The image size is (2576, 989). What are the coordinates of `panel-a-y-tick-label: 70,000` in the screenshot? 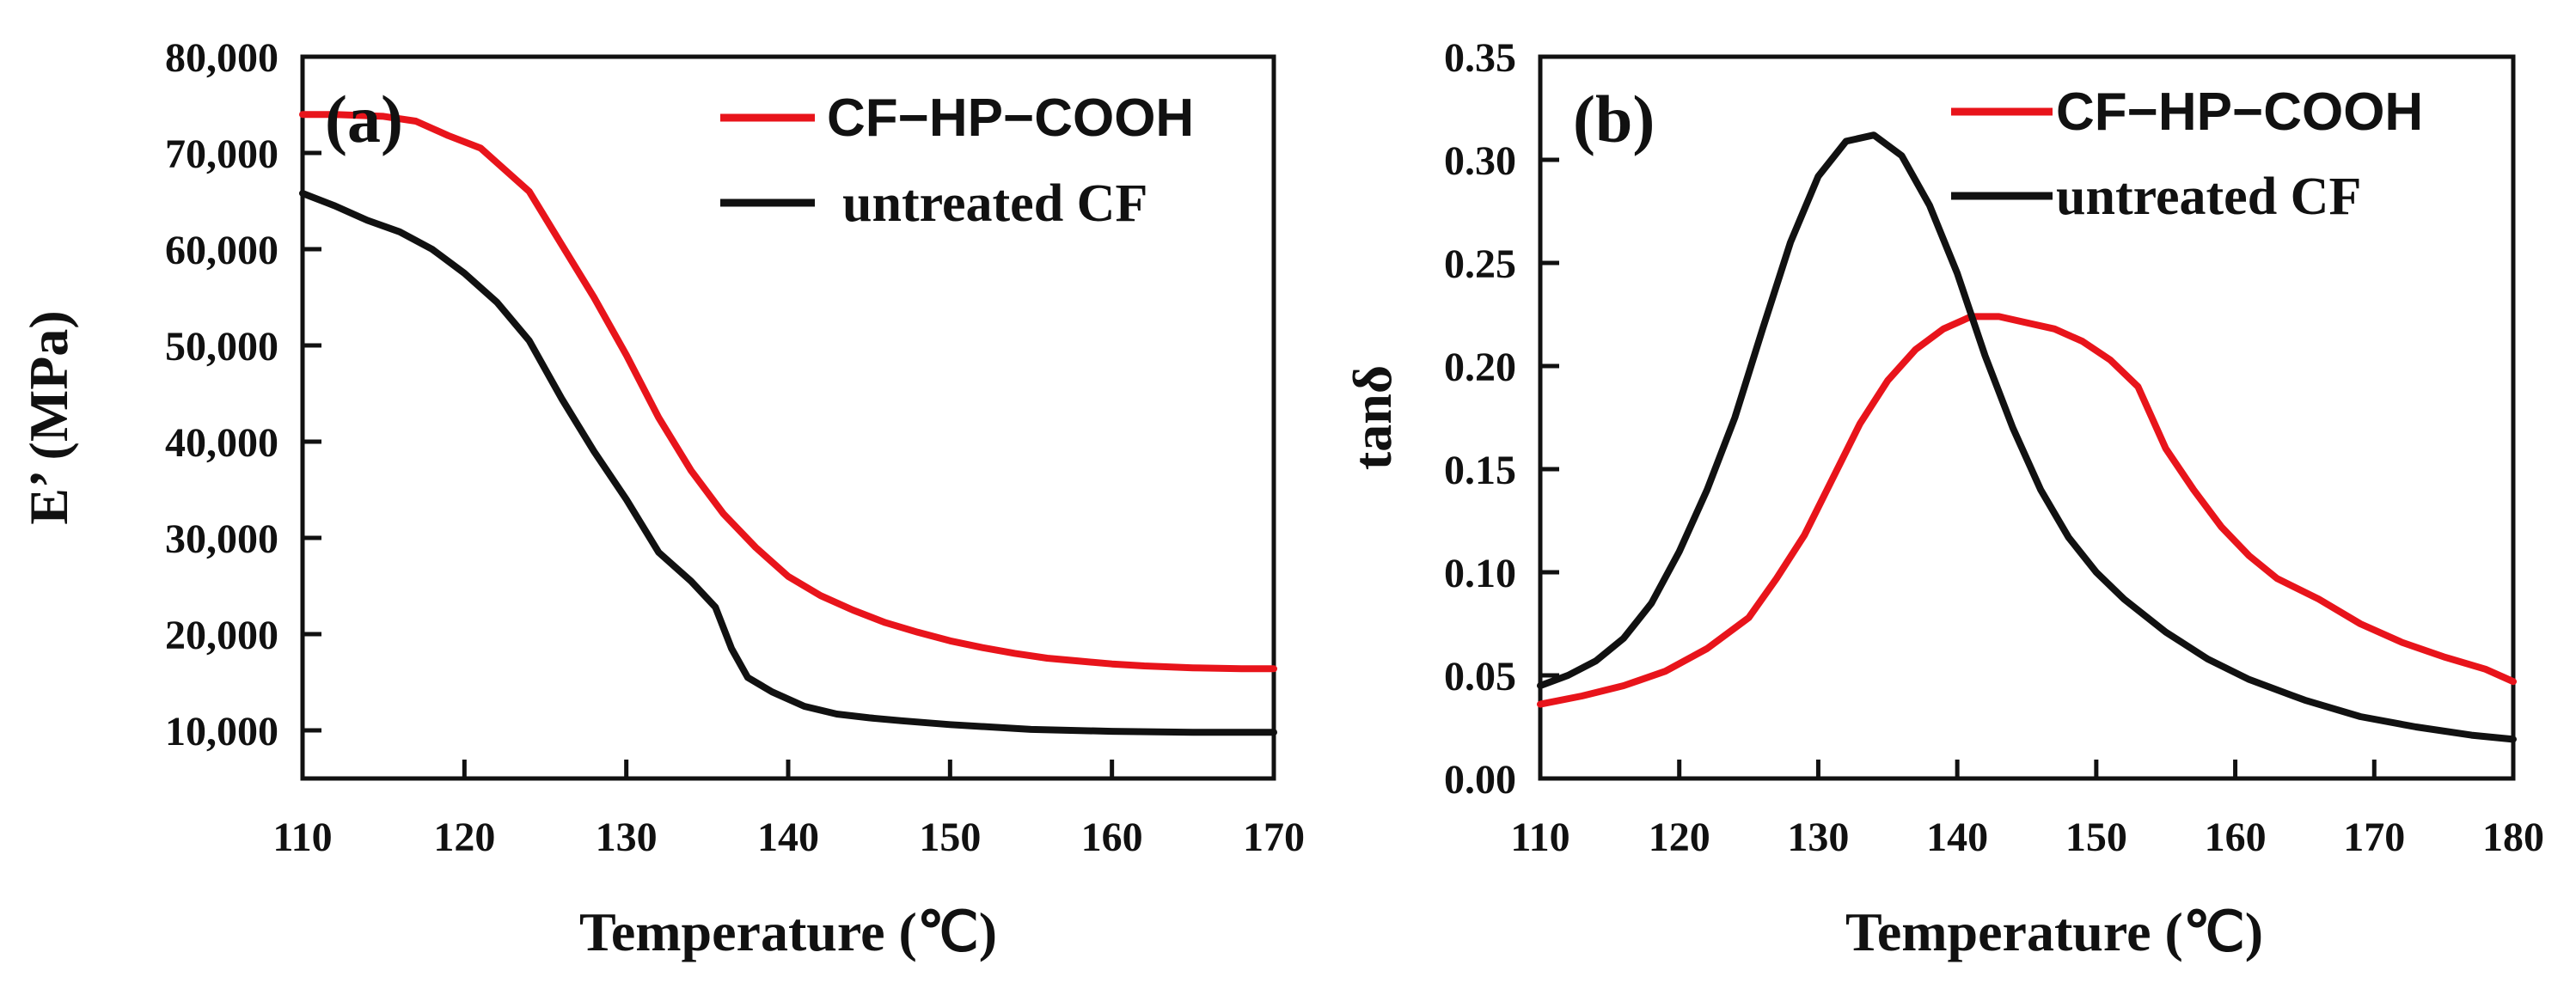 It's located at (221, 154).